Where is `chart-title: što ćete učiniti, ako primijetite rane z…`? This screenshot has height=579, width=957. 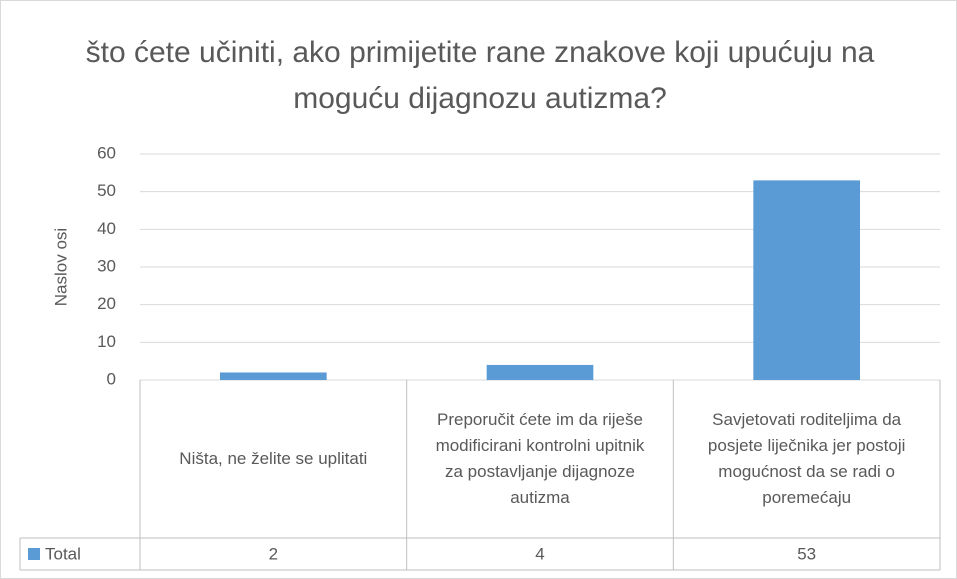
chart-title: što ćete učiniti, ako primijetite rane z… is located at coordinates (480, 75).